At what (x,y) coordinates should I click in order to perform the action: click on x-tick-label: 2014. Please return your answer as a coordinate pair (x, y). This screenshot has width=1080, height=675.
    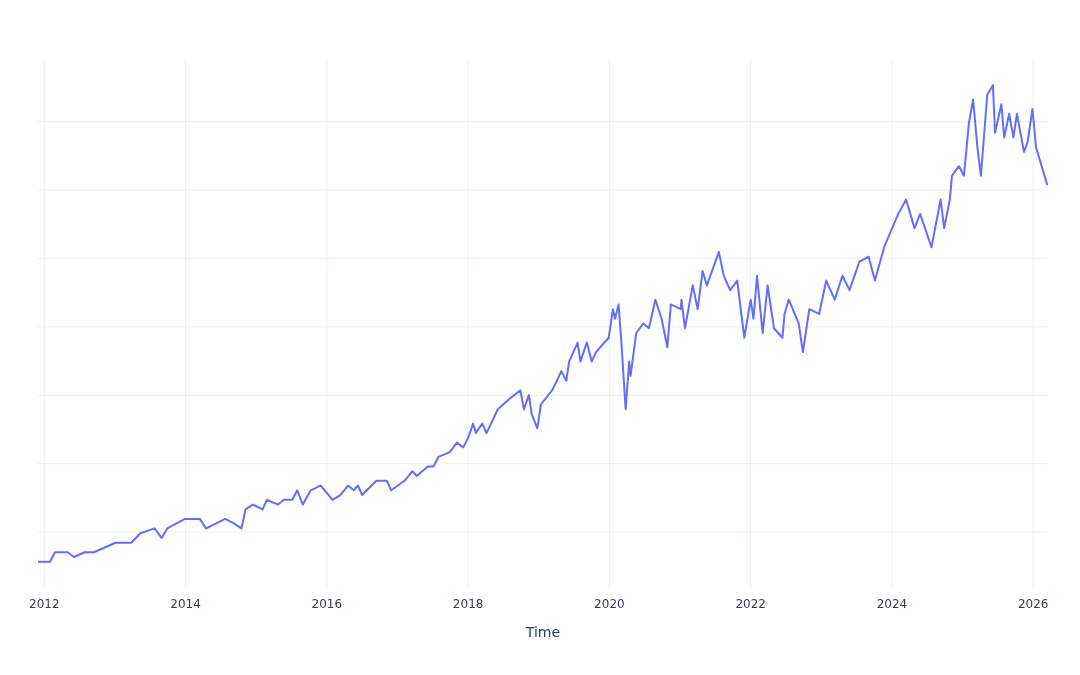
    Looking at the image, I should click on (185, 604).